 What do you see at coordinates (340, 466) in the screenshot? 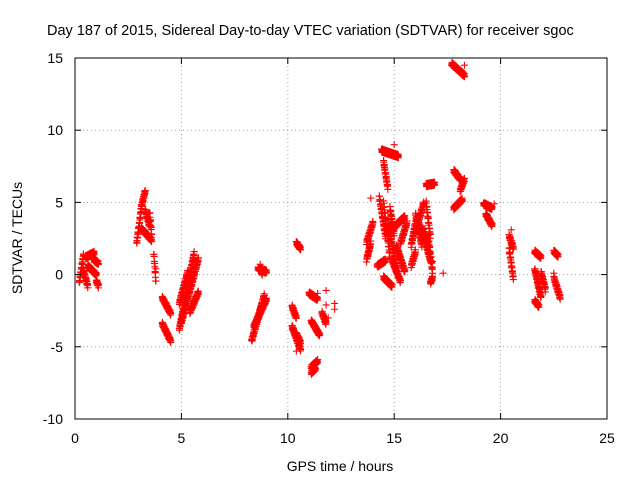
I see `x-axis-label: GPS time / hours` at bounding box center [340, 466].